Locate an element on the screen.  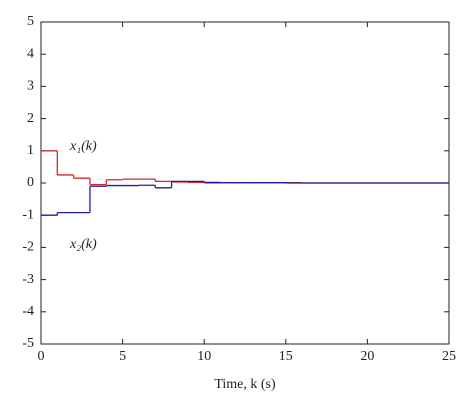
series-label: x₁(k) is located at coordinates (83, 146).